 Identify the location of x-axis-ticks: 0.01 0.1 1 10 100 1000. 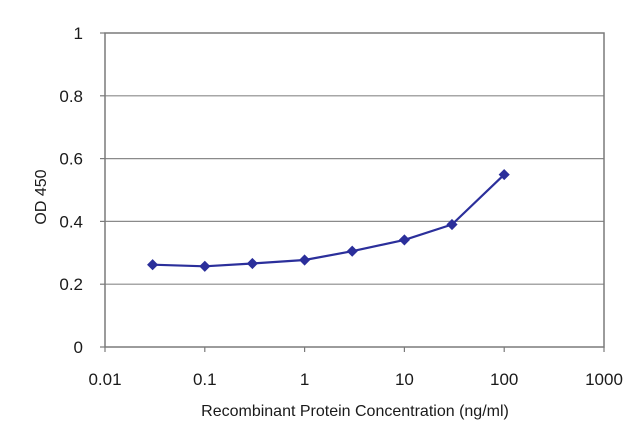
(355, 368).